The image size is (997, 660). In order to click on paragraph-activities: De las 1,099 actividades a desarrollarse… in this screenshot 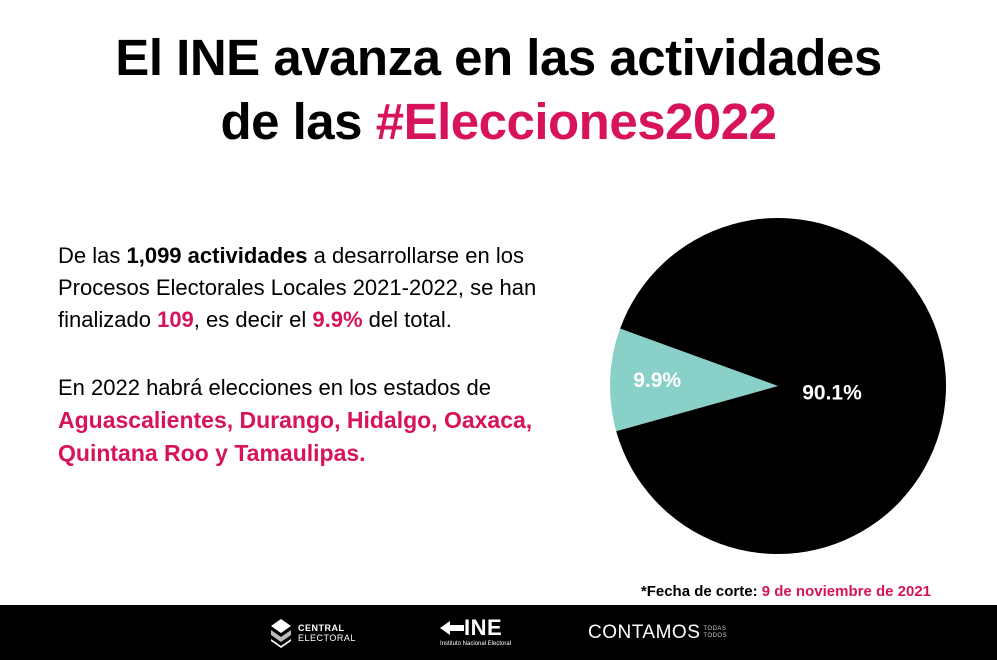, I will do `click(328, 288)`.